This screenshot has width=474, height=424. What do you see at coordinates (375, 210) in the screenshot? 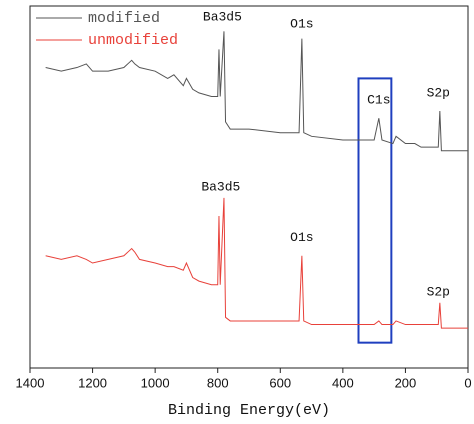
I see `highlight-box` at bounding box center [375, 210].